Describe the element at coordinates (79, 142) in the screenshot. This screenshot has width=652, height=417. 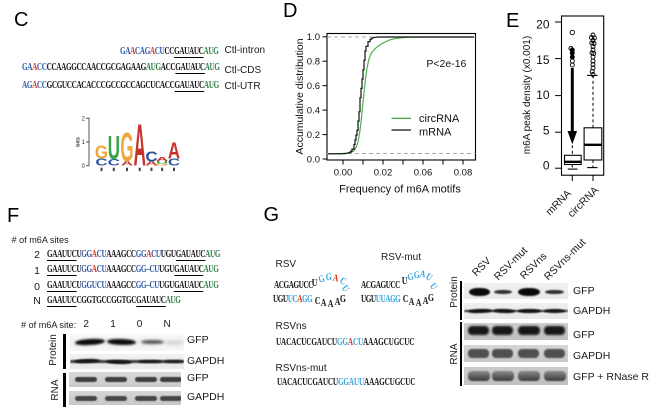
I see `svg-text: bits` at that location.